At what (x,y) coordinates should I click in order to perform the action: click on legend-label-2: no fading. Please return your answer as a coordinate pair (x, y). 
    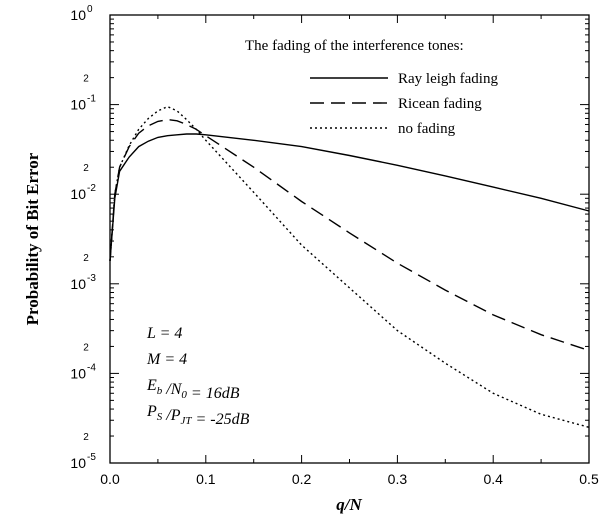
    Looking at the image, I should click on (427, 129).